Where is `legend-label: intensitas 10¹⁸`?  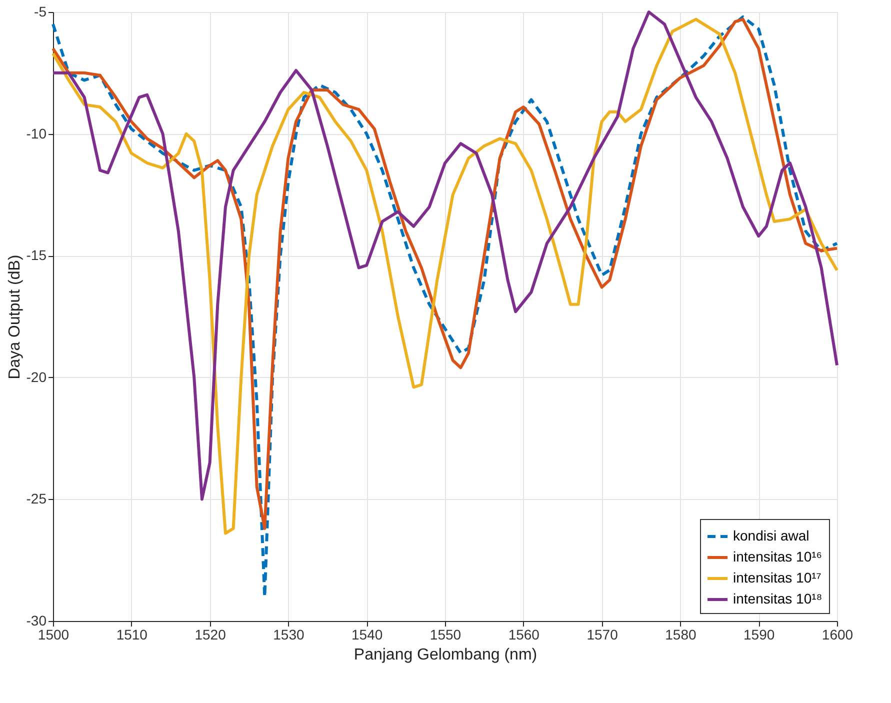 legend-label: intensitas 10¹⁸ is located at coordinates (777, 598).